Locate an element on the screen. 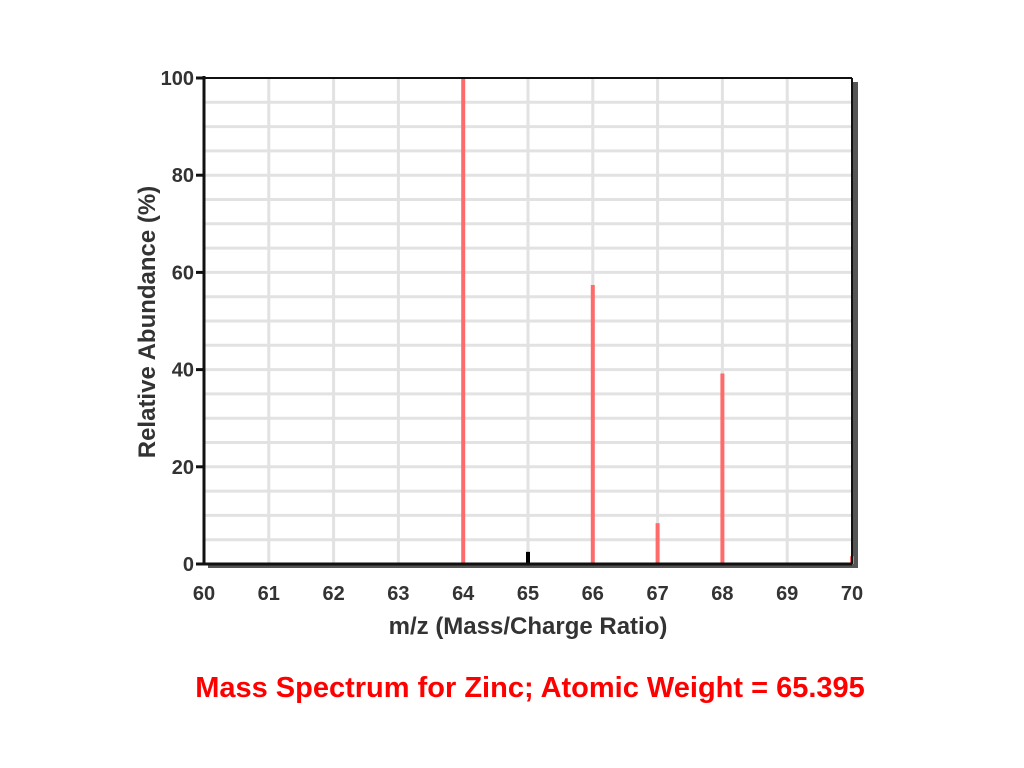 The width and height of the screenshot is (1024, 768). x-tick-label: 61 is located at coordinates (269, 594).